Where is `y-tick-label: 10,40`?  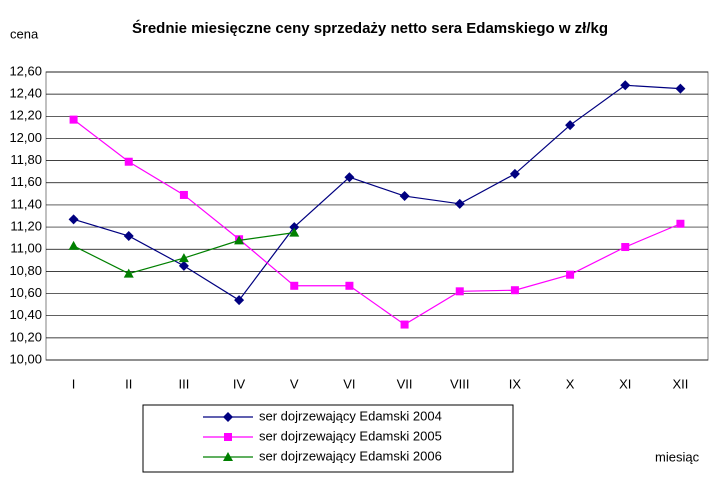 y-tick-label: 10,40 is located at coordinates (25, 314).